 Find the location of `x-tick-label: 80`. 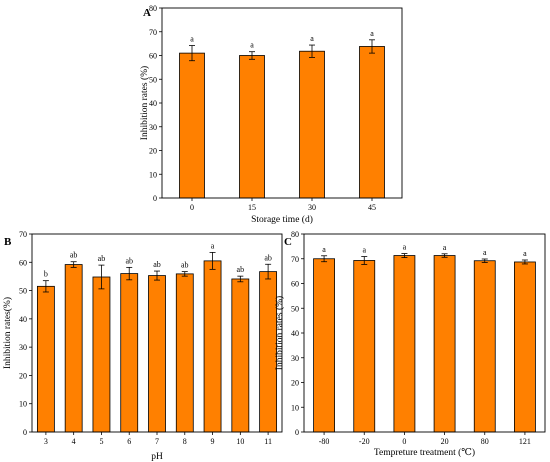

x-tick-label: 80 is located at coordinates (485, 441).